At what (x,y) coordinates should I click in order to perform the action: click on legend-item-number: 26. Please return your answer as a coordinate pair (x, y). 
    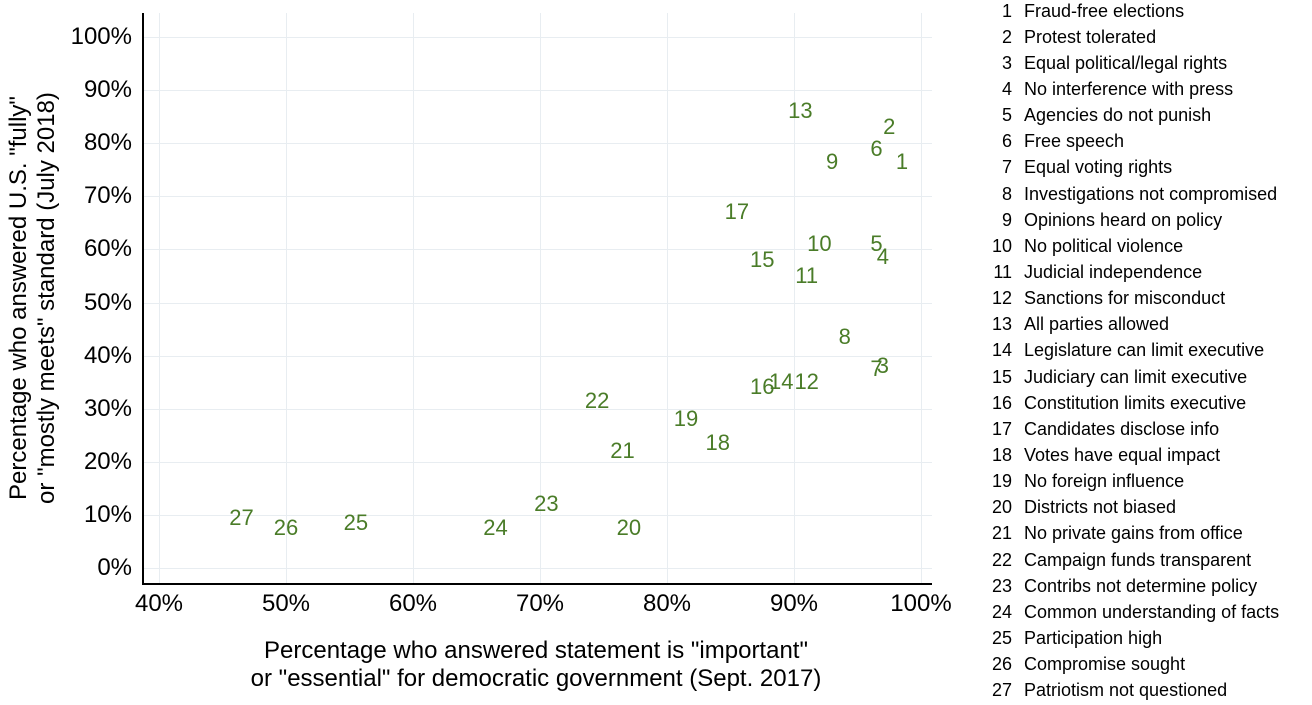
    Looking at the image, I should click on (1001, 664).